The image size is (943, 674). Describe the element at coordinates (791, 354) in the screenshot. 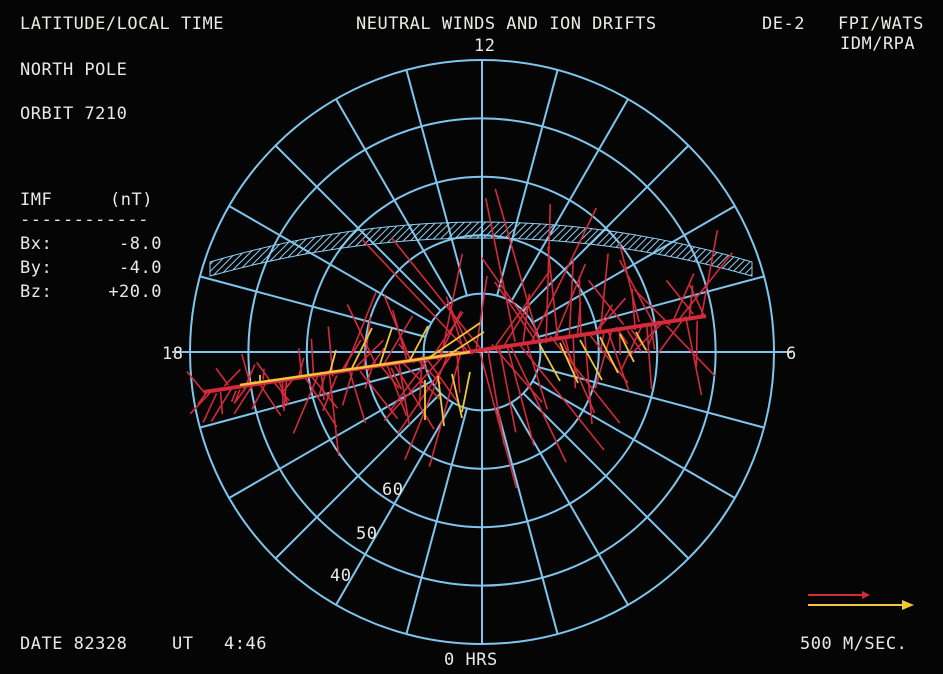

I see `hour-label-6: 6` at that location.